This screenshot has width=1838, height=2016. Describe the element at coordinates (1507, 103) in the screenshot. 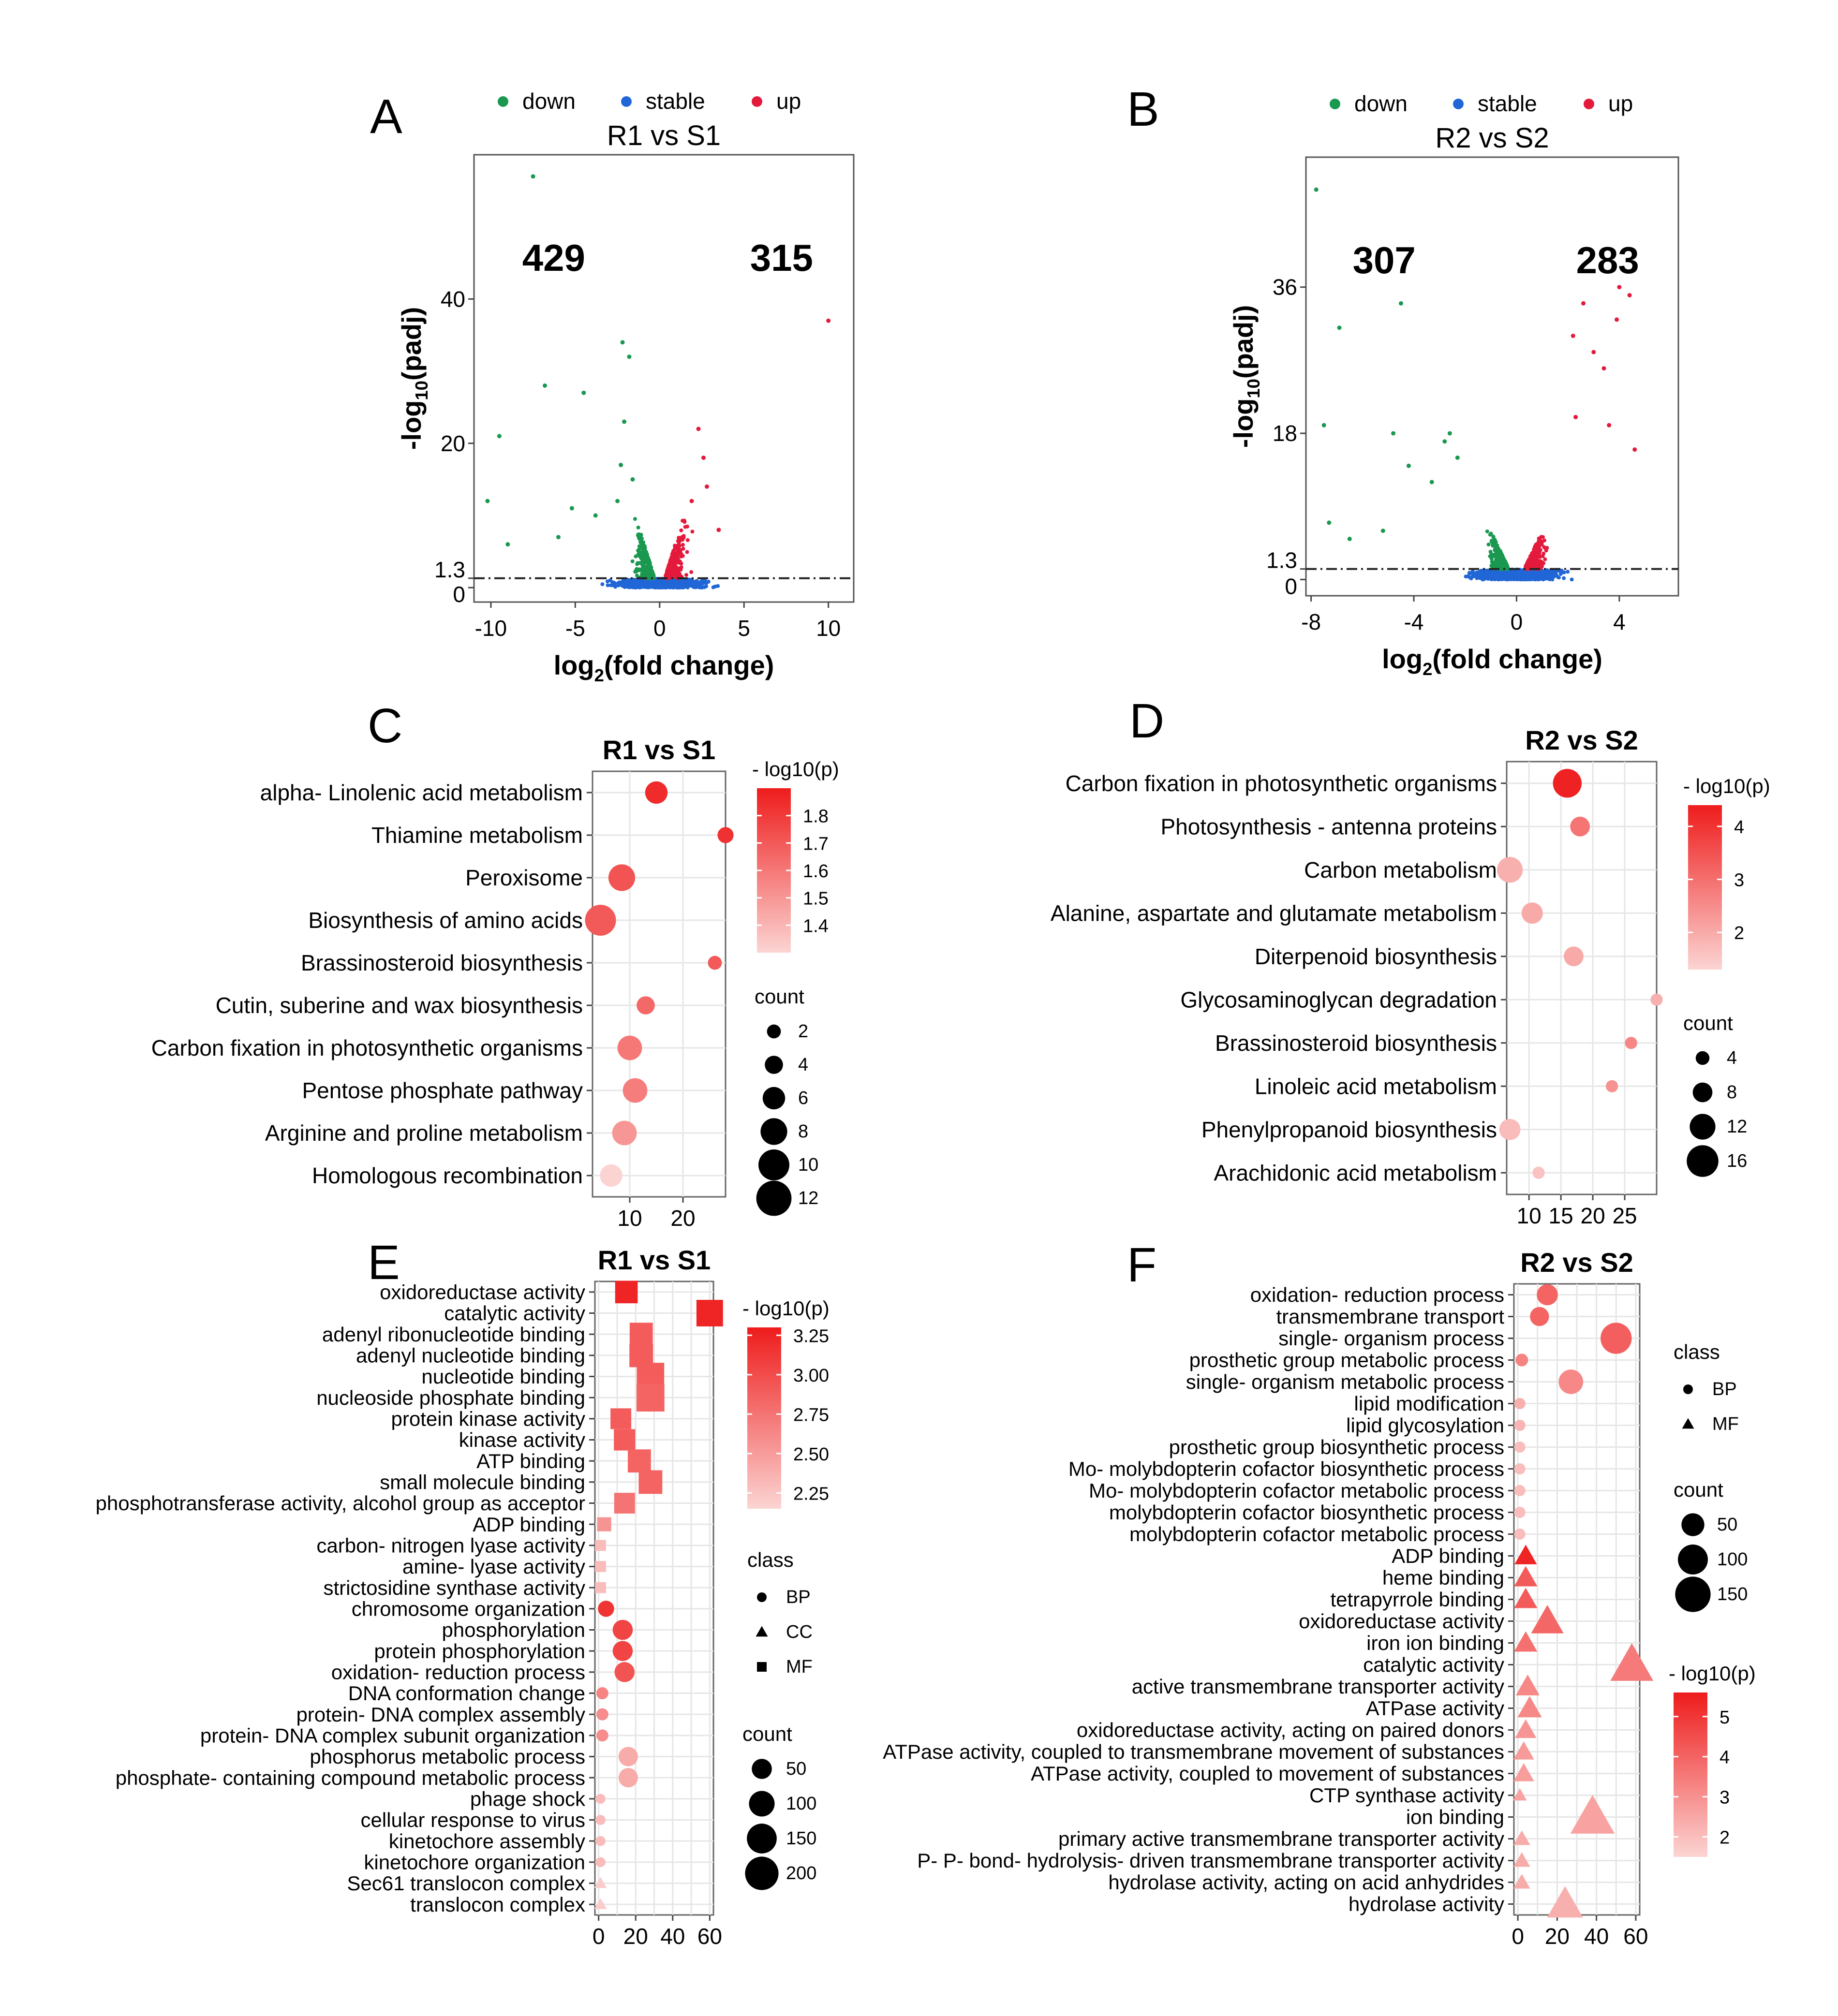

I see `legend-label: stable` at that location.